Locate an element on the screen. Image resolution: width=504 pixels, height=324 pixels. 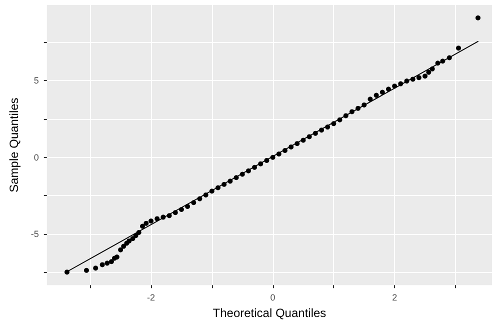
x-axis-title: Theoretical Quantiles is located at coordinates (269, 313).